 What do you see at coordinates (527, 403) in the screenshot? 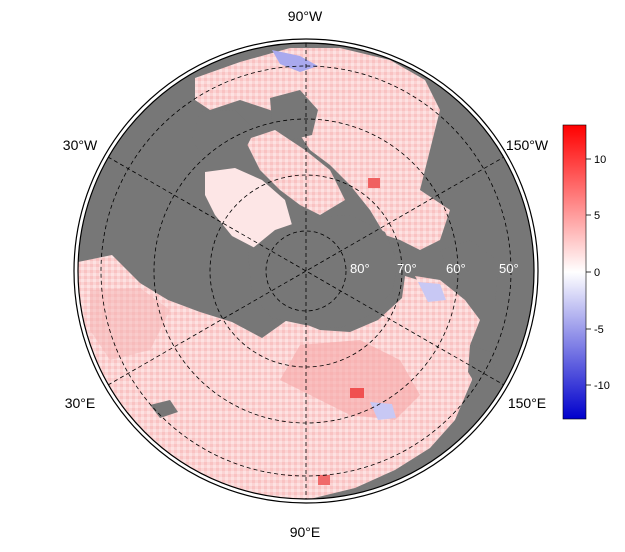
I see `longitude-label-lower-right: 150°E` at bounding box center [527, 403].